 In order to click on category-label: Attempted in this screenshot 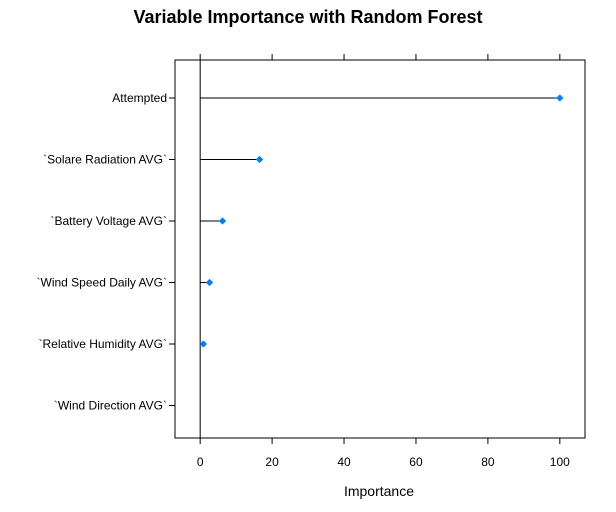, I will do `click(139, 98)`.